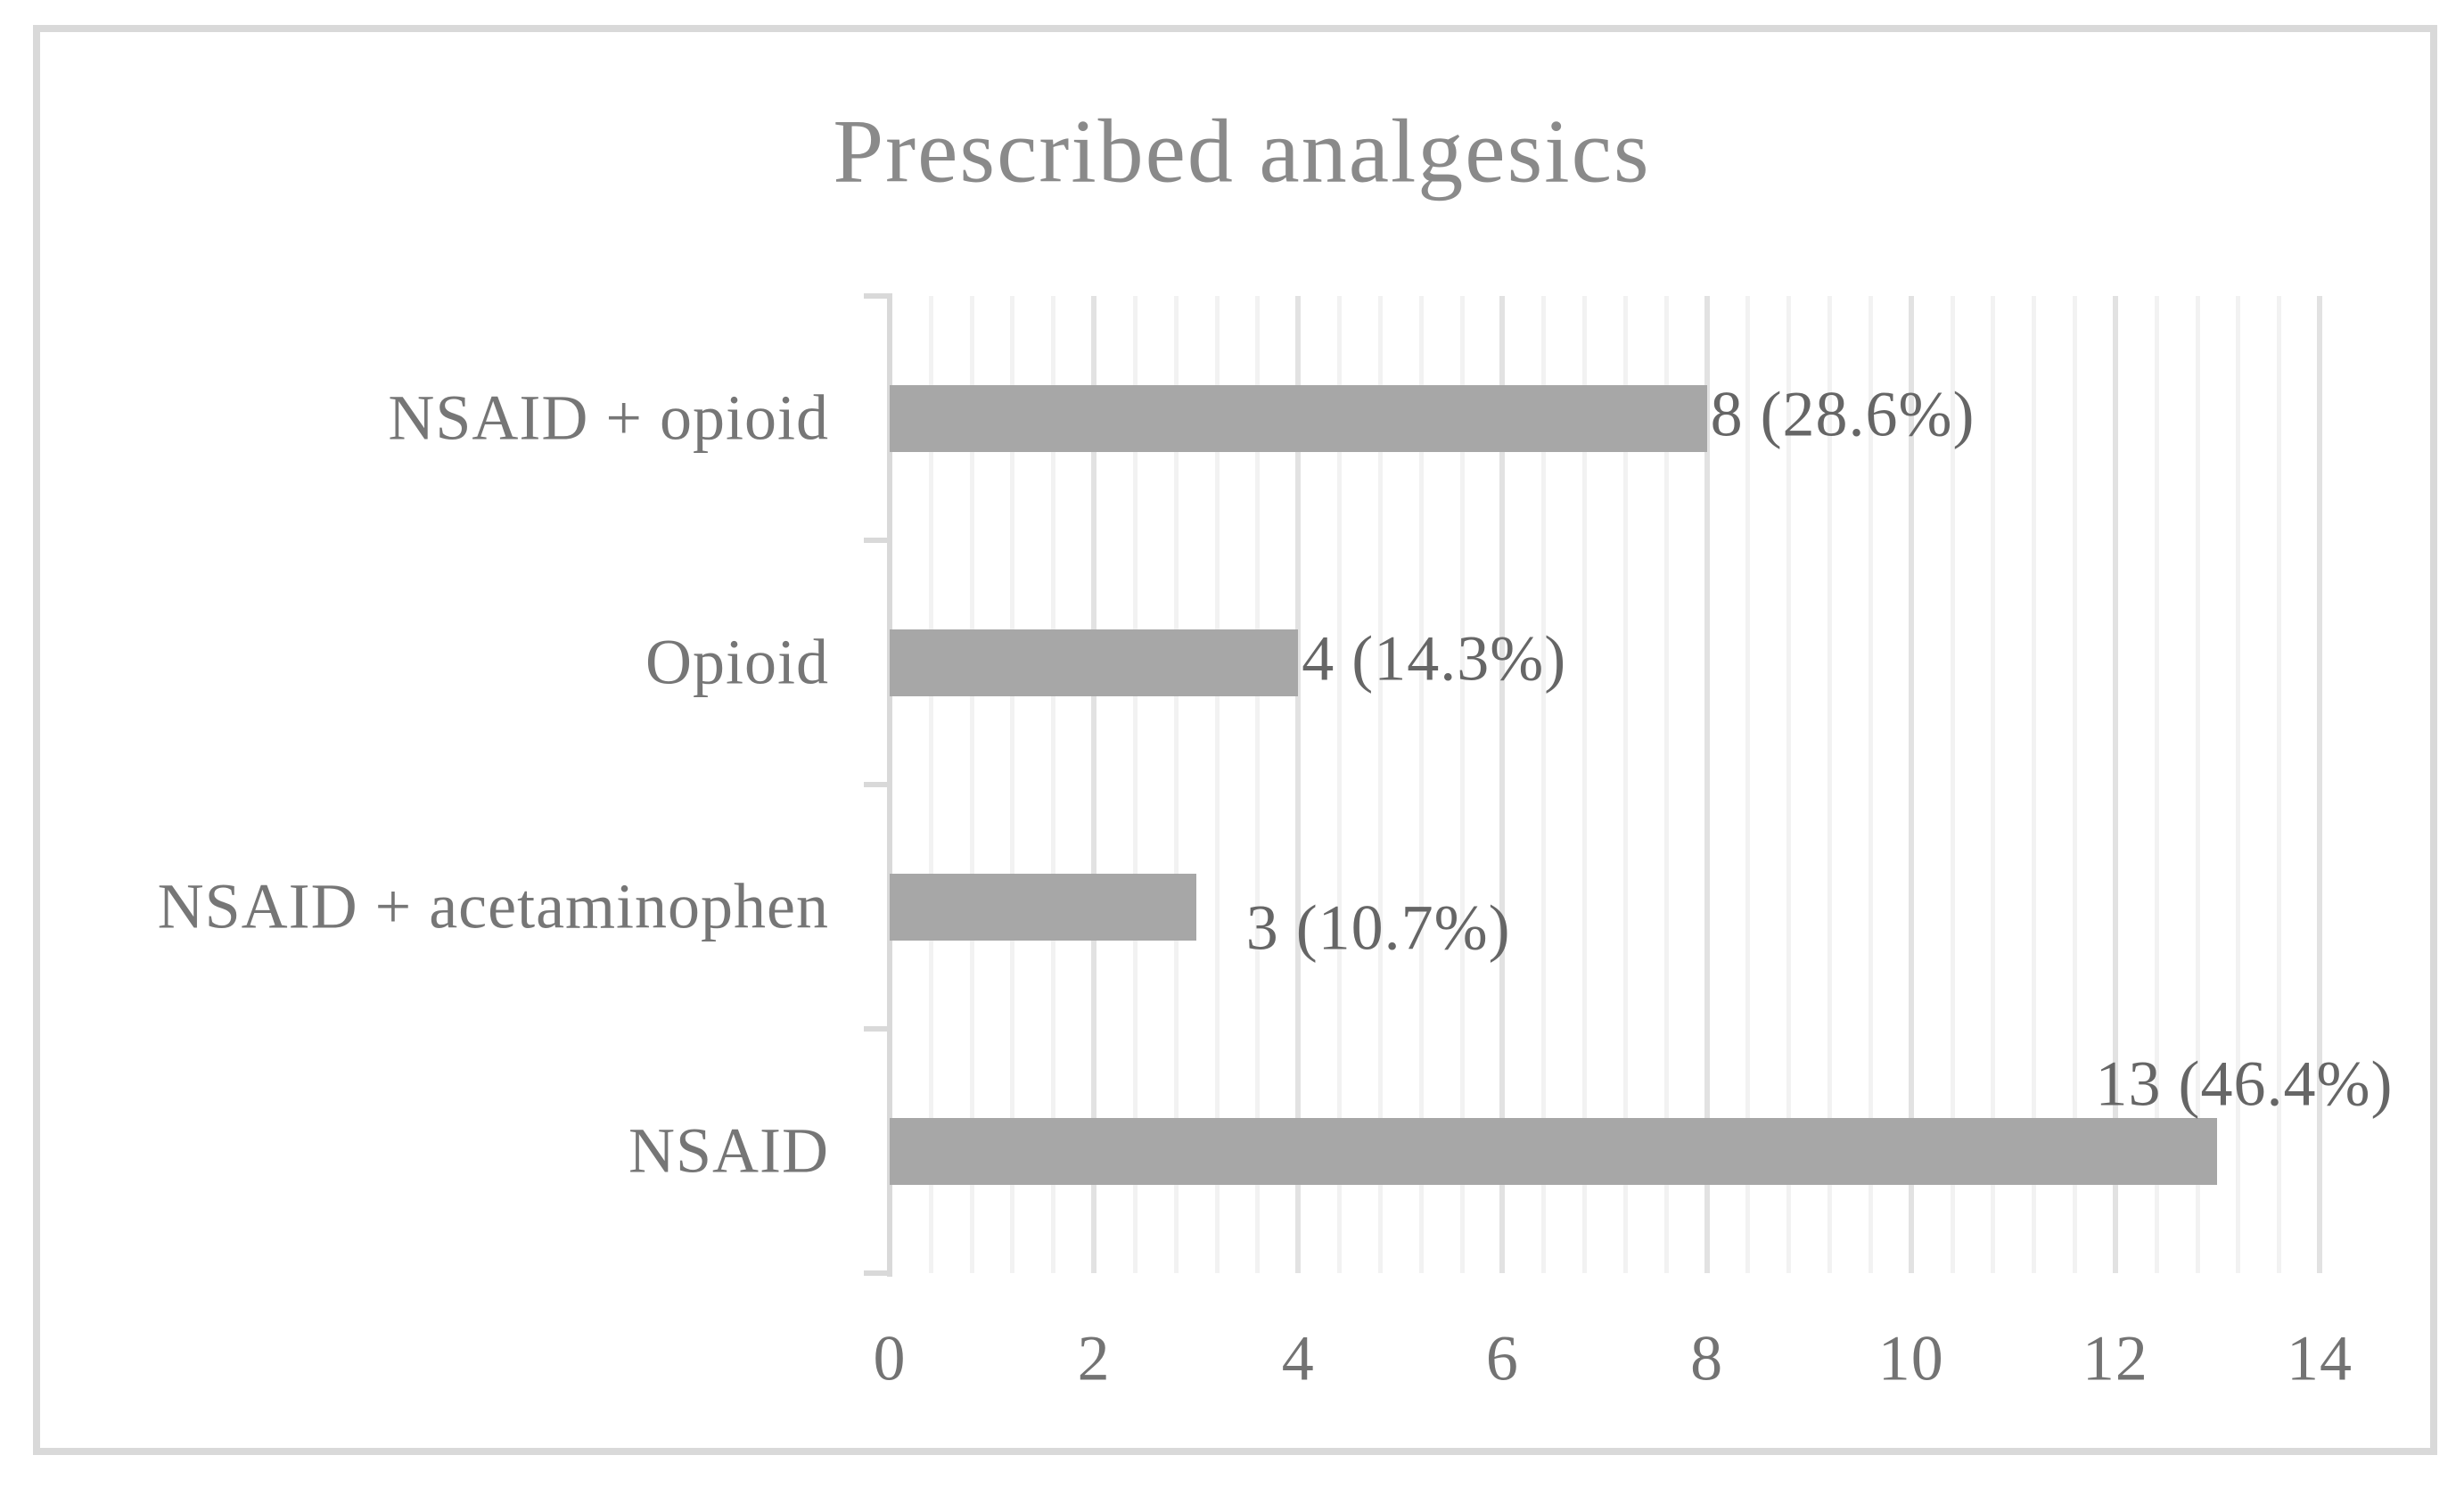 The height and width of the screenshot is (1488, 2464). What do you see at coordinates (1043, 907) in the screenshot?
I see `bar-nsaid-acetaminophen` at bounding box center [1043, 907].